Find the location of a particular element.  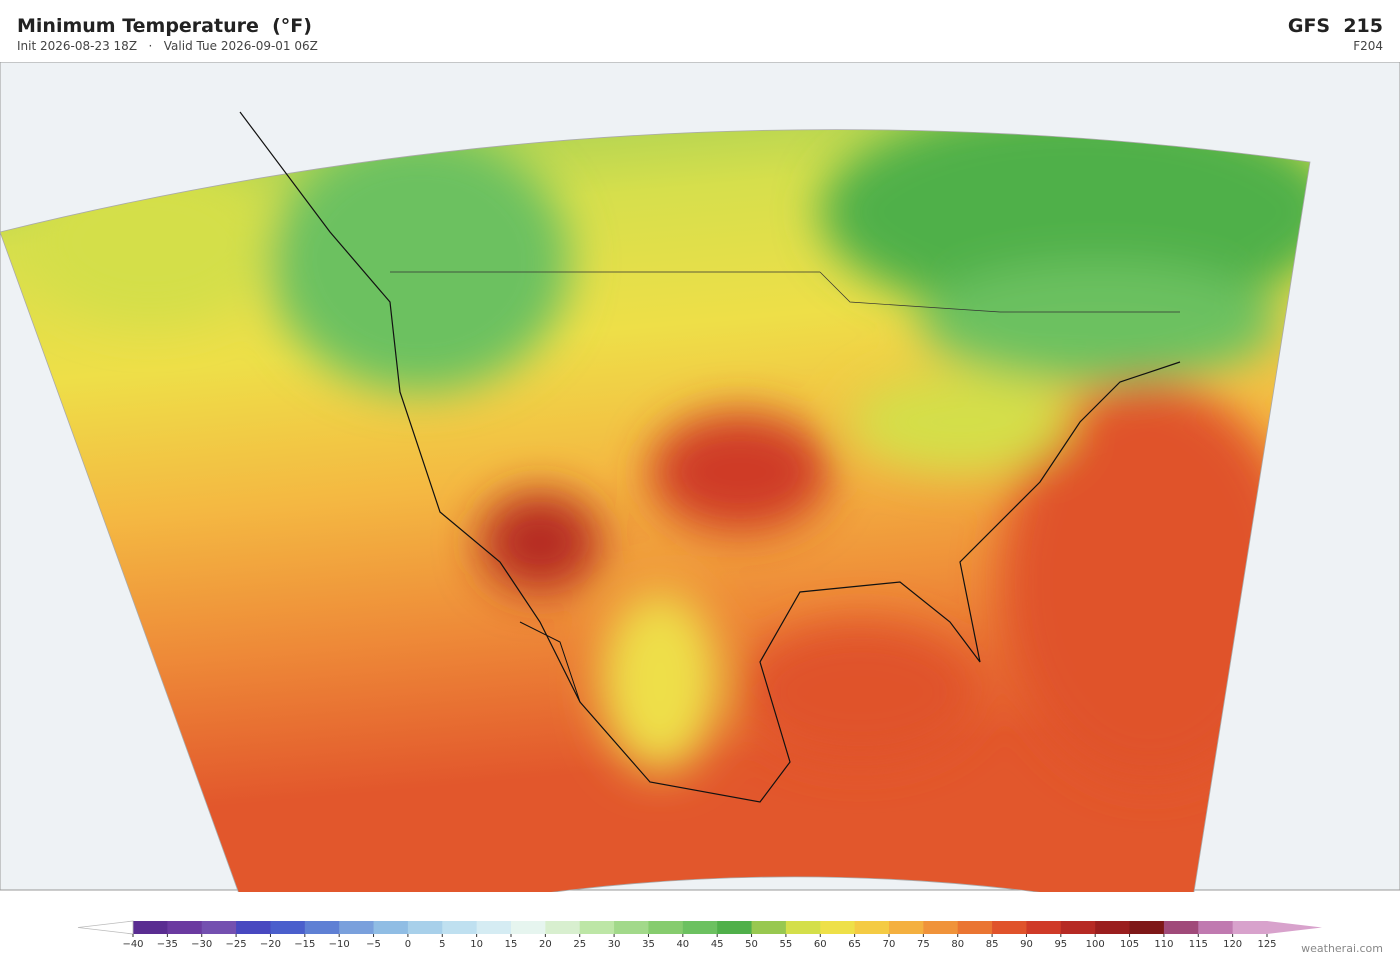

border is located at coordinates (785, 292).